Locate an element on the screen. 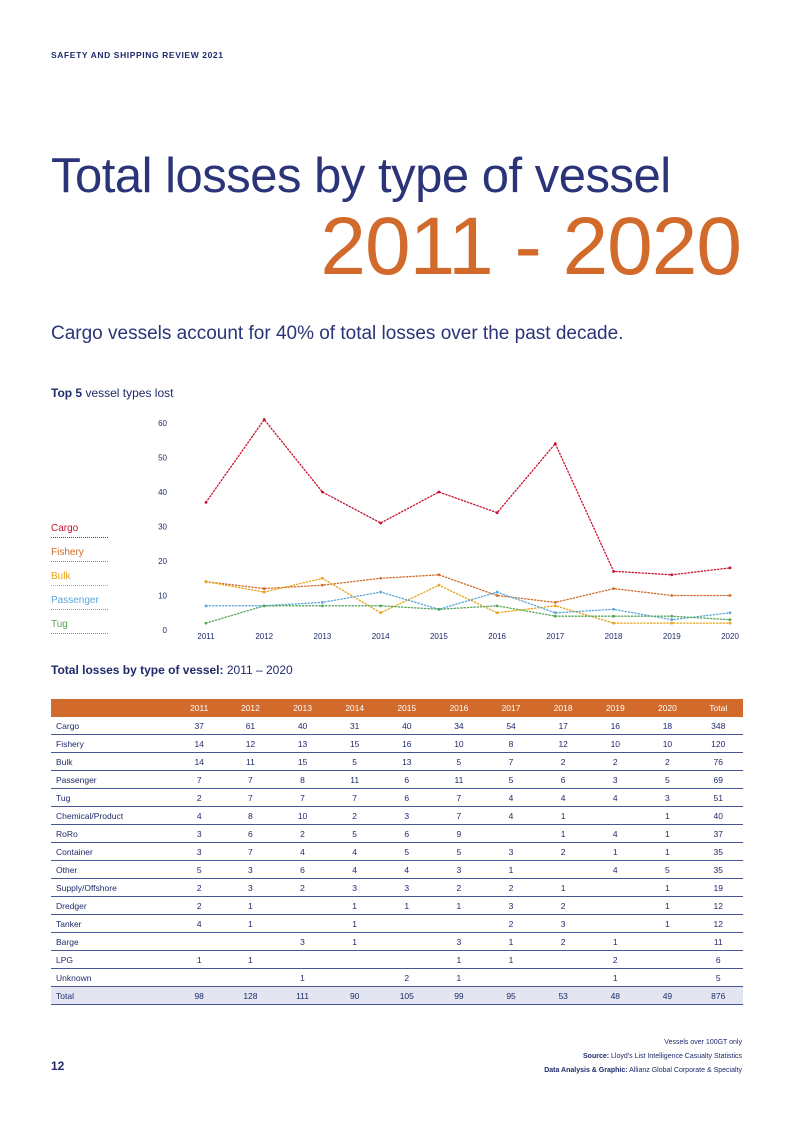 This screenshot has height=1122, width=793. table-row: Dredger 2 1 1 1 1 3 2 1 12 is located at coordinates (397, 905).